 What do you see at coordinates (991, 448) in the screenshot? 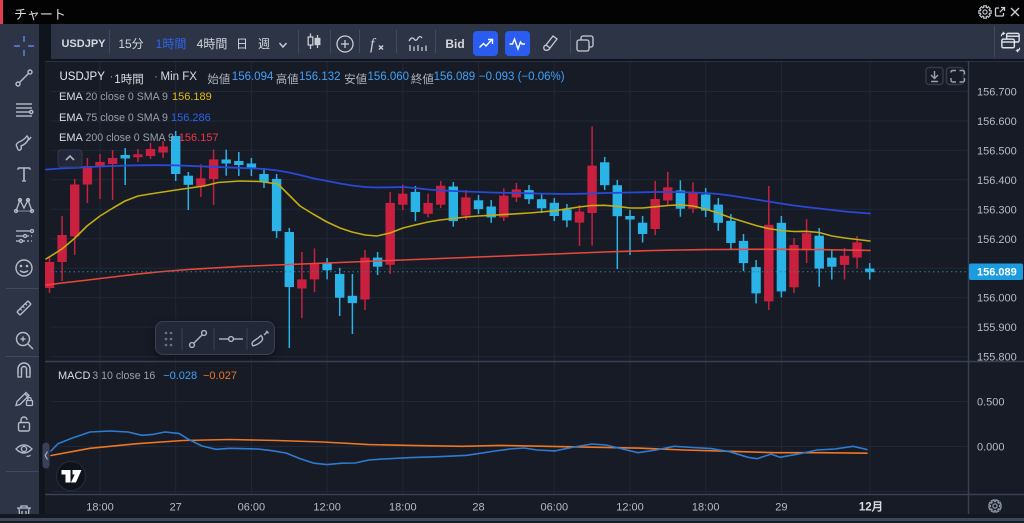
I see `svg-text: 0.000` at bounding box center [991, 448].